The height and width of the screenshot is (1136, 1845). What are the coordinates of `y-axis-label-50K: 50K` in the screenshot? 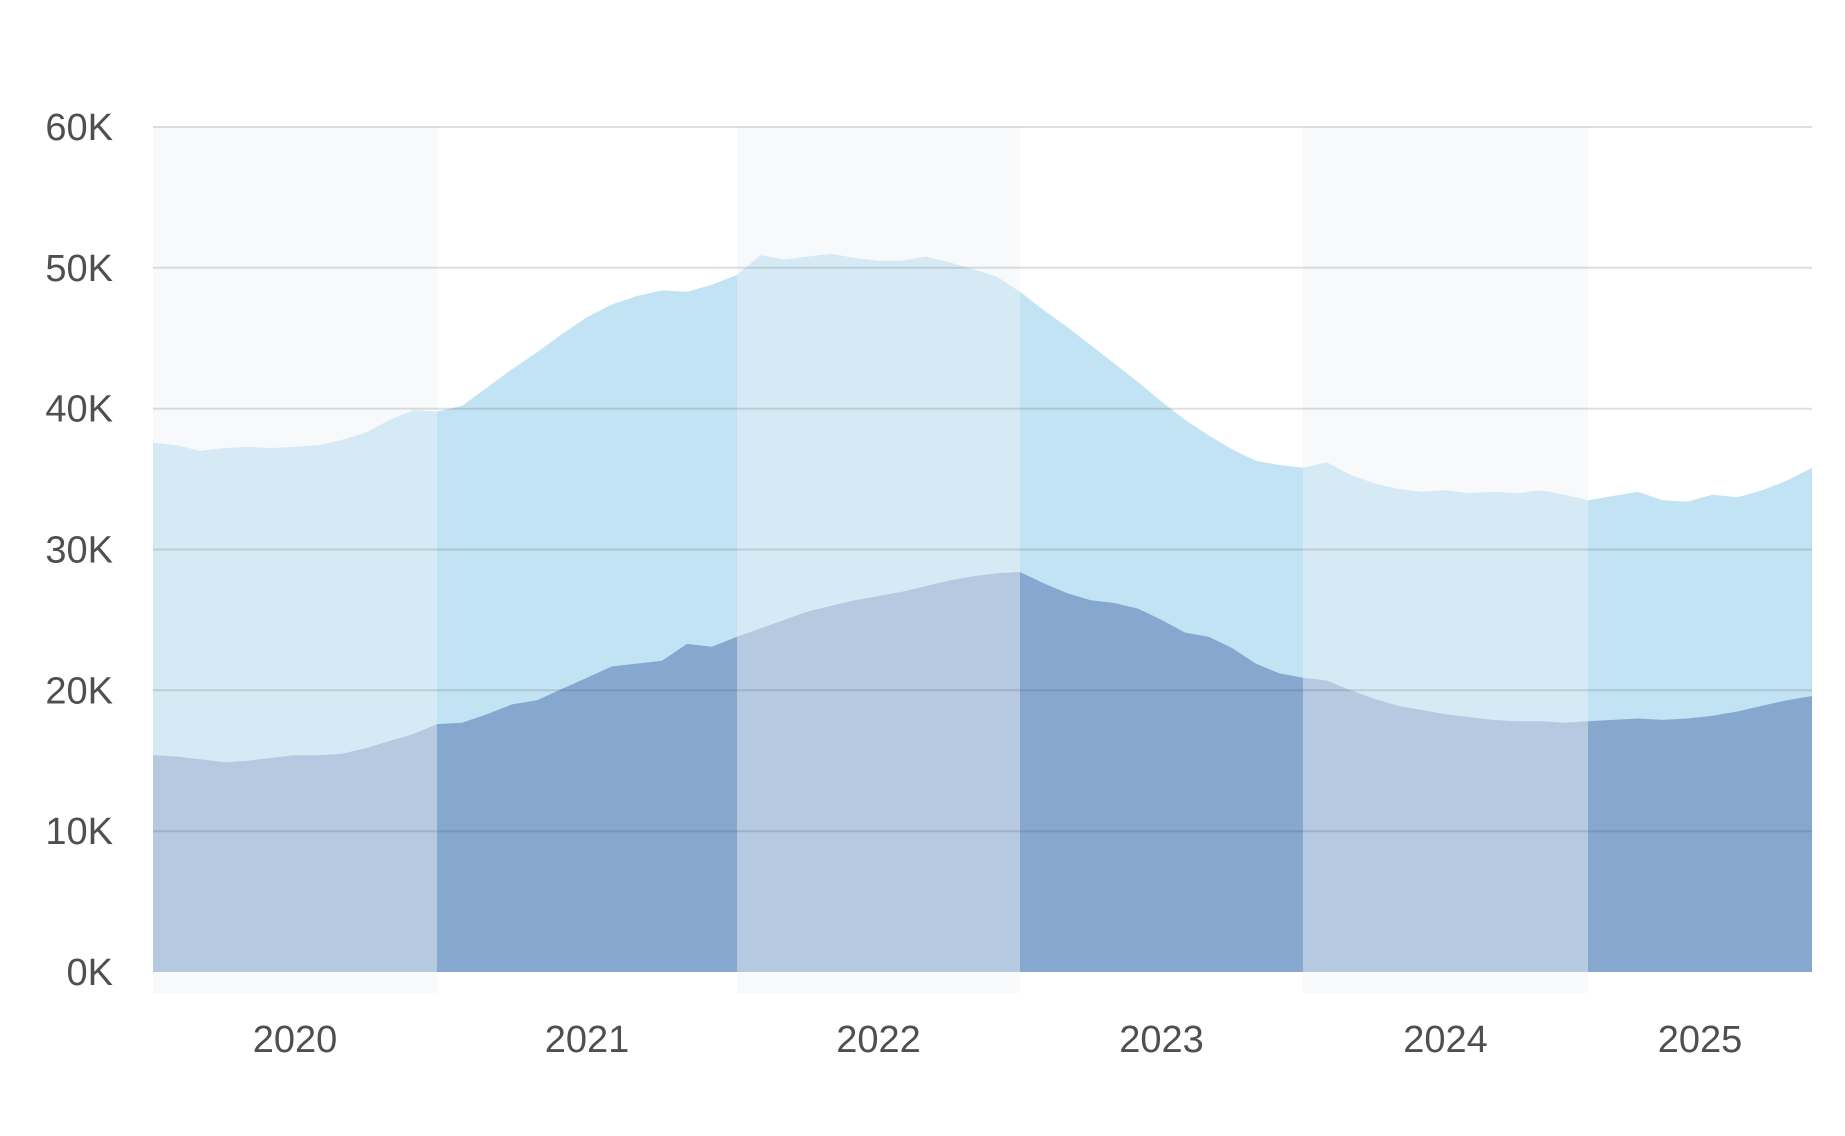 It's located at (79, 269).